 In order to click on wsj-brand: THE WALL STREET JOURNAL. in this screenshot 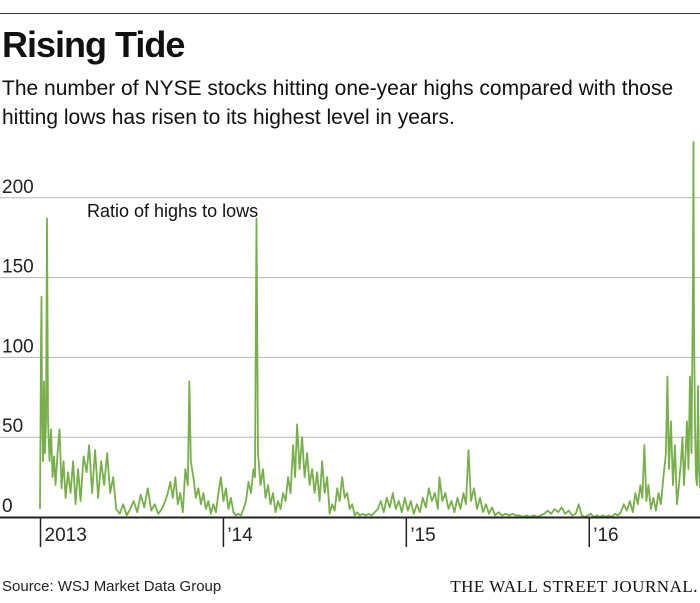, I will do `click(574, 586)`.